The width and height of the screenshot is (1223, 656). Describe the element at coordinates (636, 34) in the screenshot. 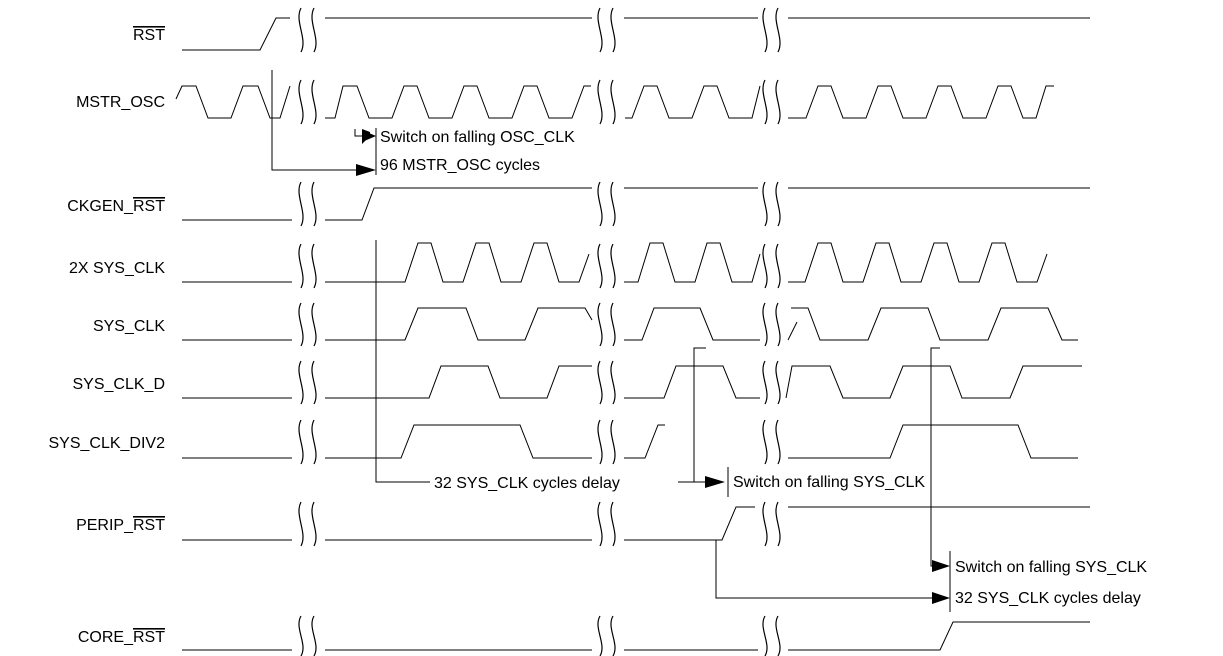

I see `rst-waveform` at that location.